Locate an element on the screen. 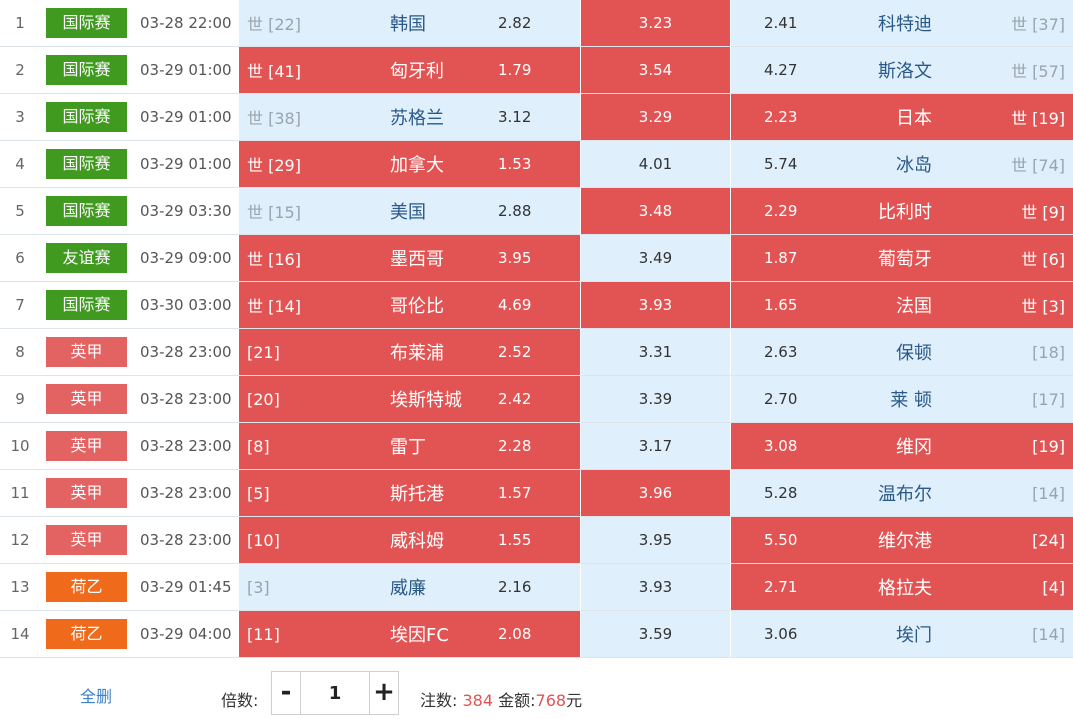 Image resolution: width=1073 pixels, height=719 pixels. home-win-option: 世 [15] 美国 2.88 is located at coordinates (410, 211).